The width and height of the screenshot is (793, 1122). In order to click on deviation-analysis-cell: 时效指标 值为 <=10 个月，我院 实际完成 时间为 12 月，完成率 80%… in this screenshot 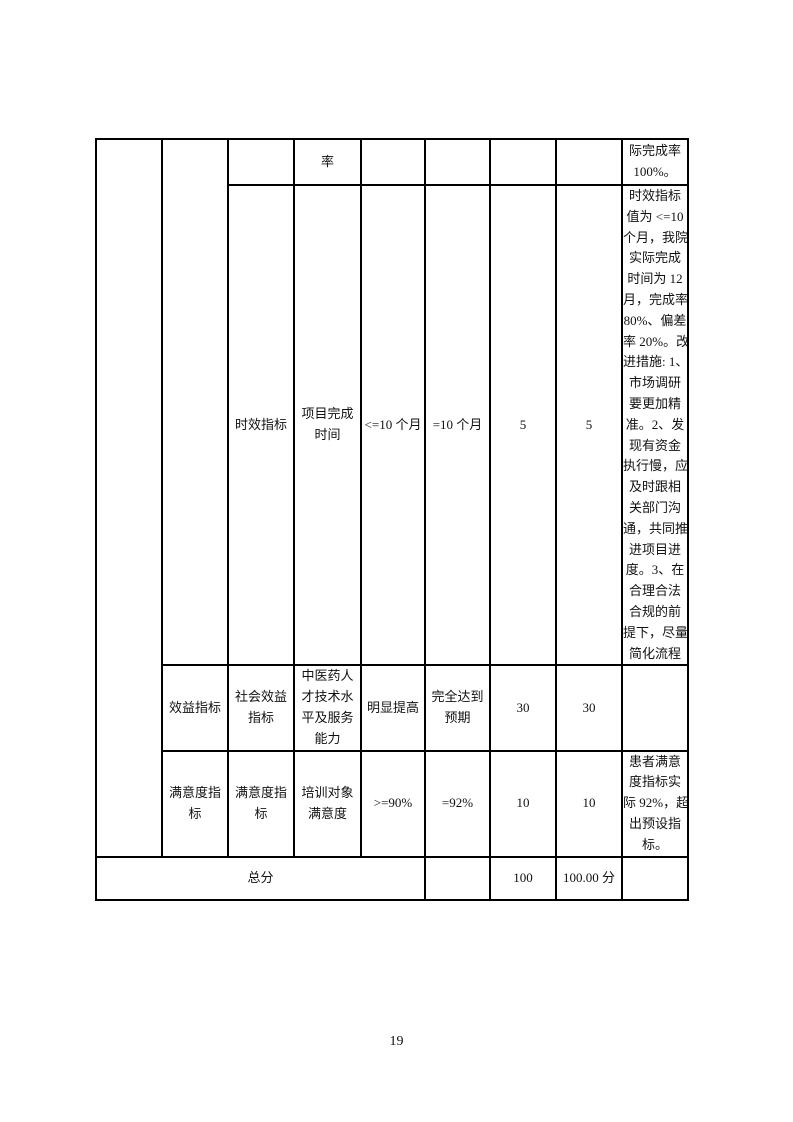, I will do `click(655, 425)`.